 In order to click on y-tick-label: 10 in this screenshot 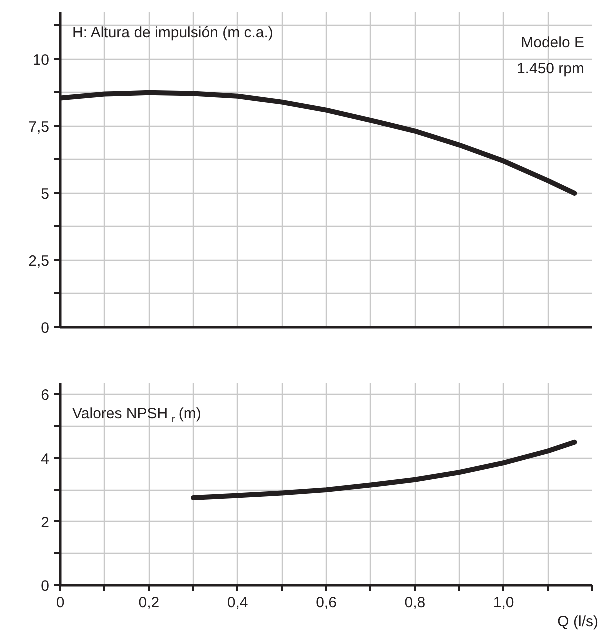, I will do `click(41, 60)`.